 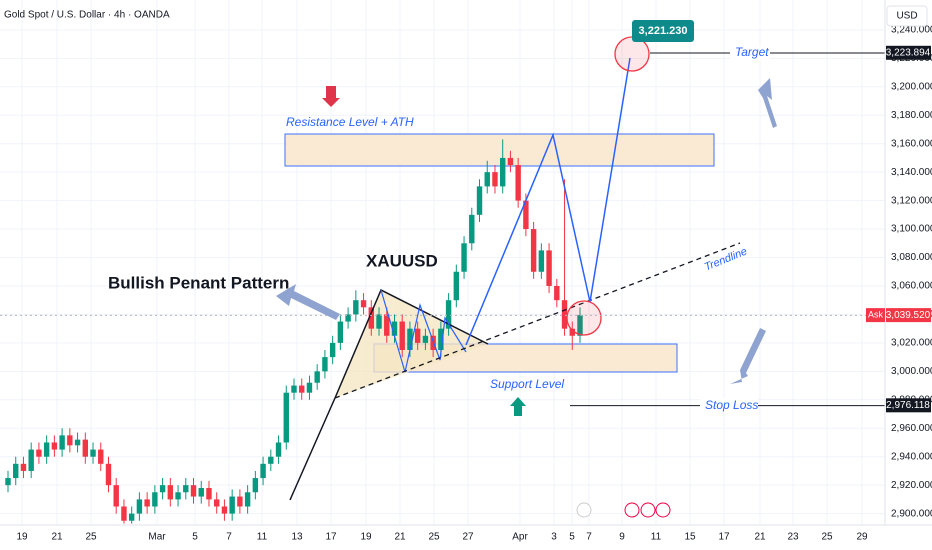 I want to click on y-tick-label: 2,920.000, so click(x=911, y=485).